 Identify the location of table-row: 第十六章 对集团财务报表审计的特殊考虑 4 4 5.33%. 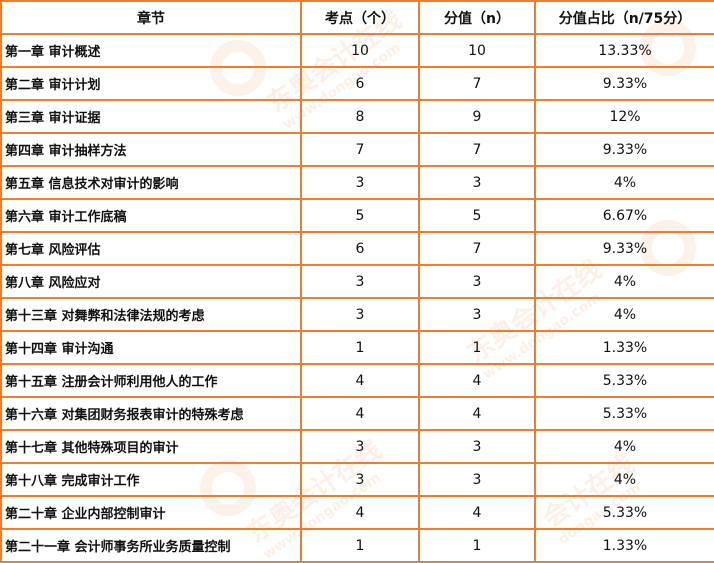
(357, 413).